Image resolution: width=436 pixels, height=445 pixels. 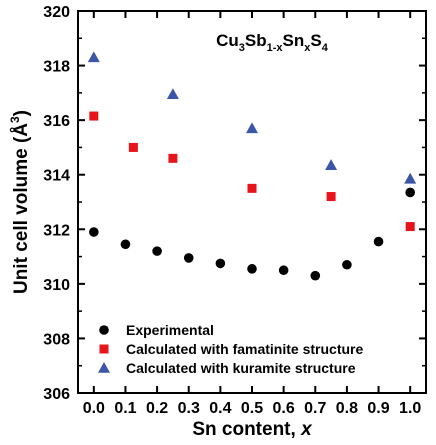 What do you see at coordinates (241, 368) in the screenshot?
I see `legend-label-kuramite: Calculated with kuramite structure` at bounding box center [241, 368].